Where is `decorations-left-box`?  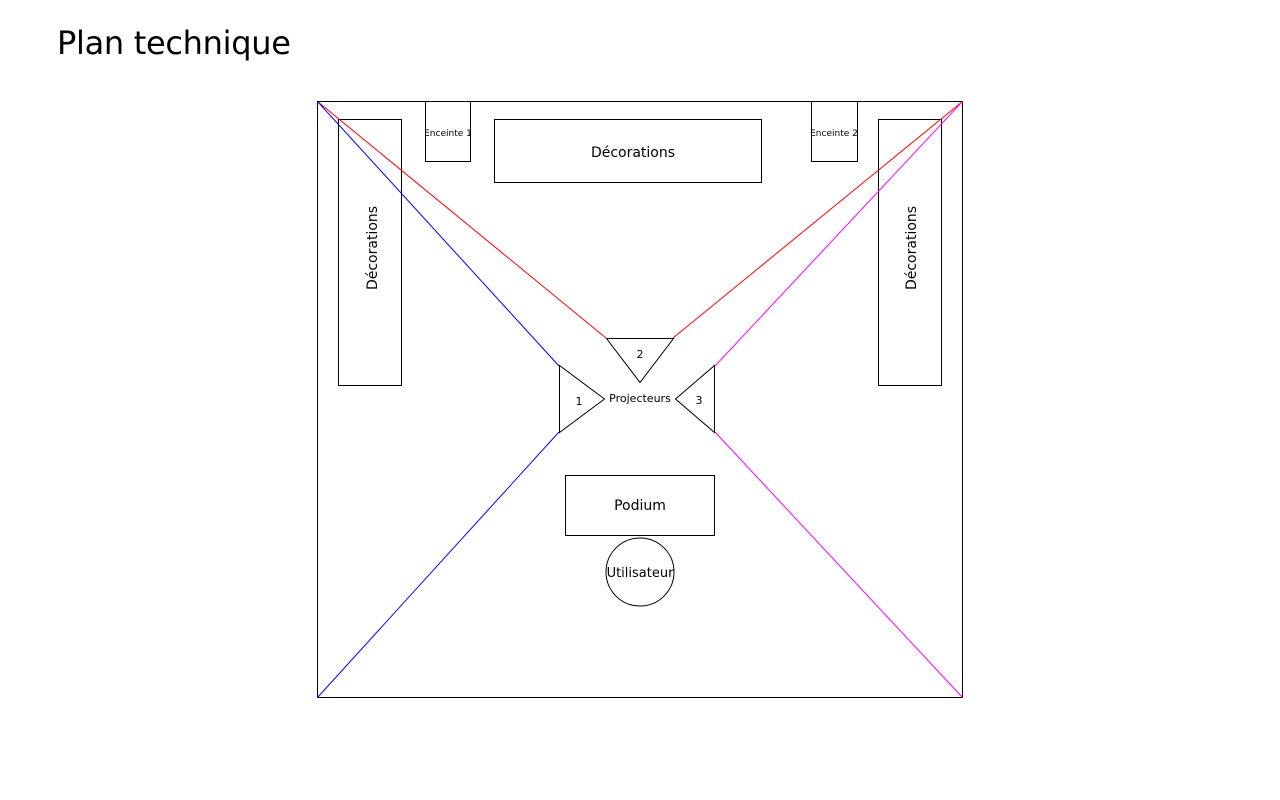 decorations-left-box is located at coordinates (370, 252).